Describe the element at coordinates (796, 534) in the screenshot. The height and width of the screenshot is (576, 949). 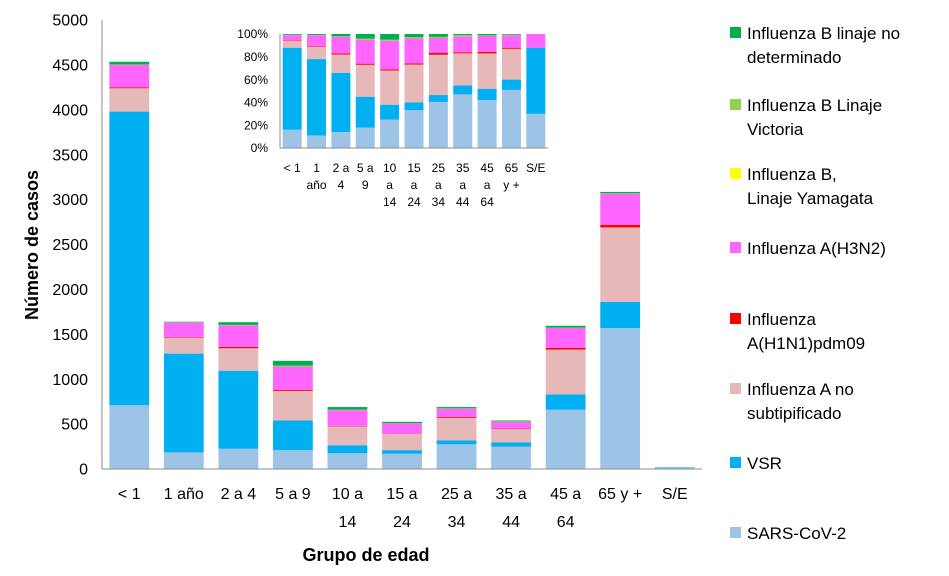
I see `legend-label: SARS-CoV-2` at that location.